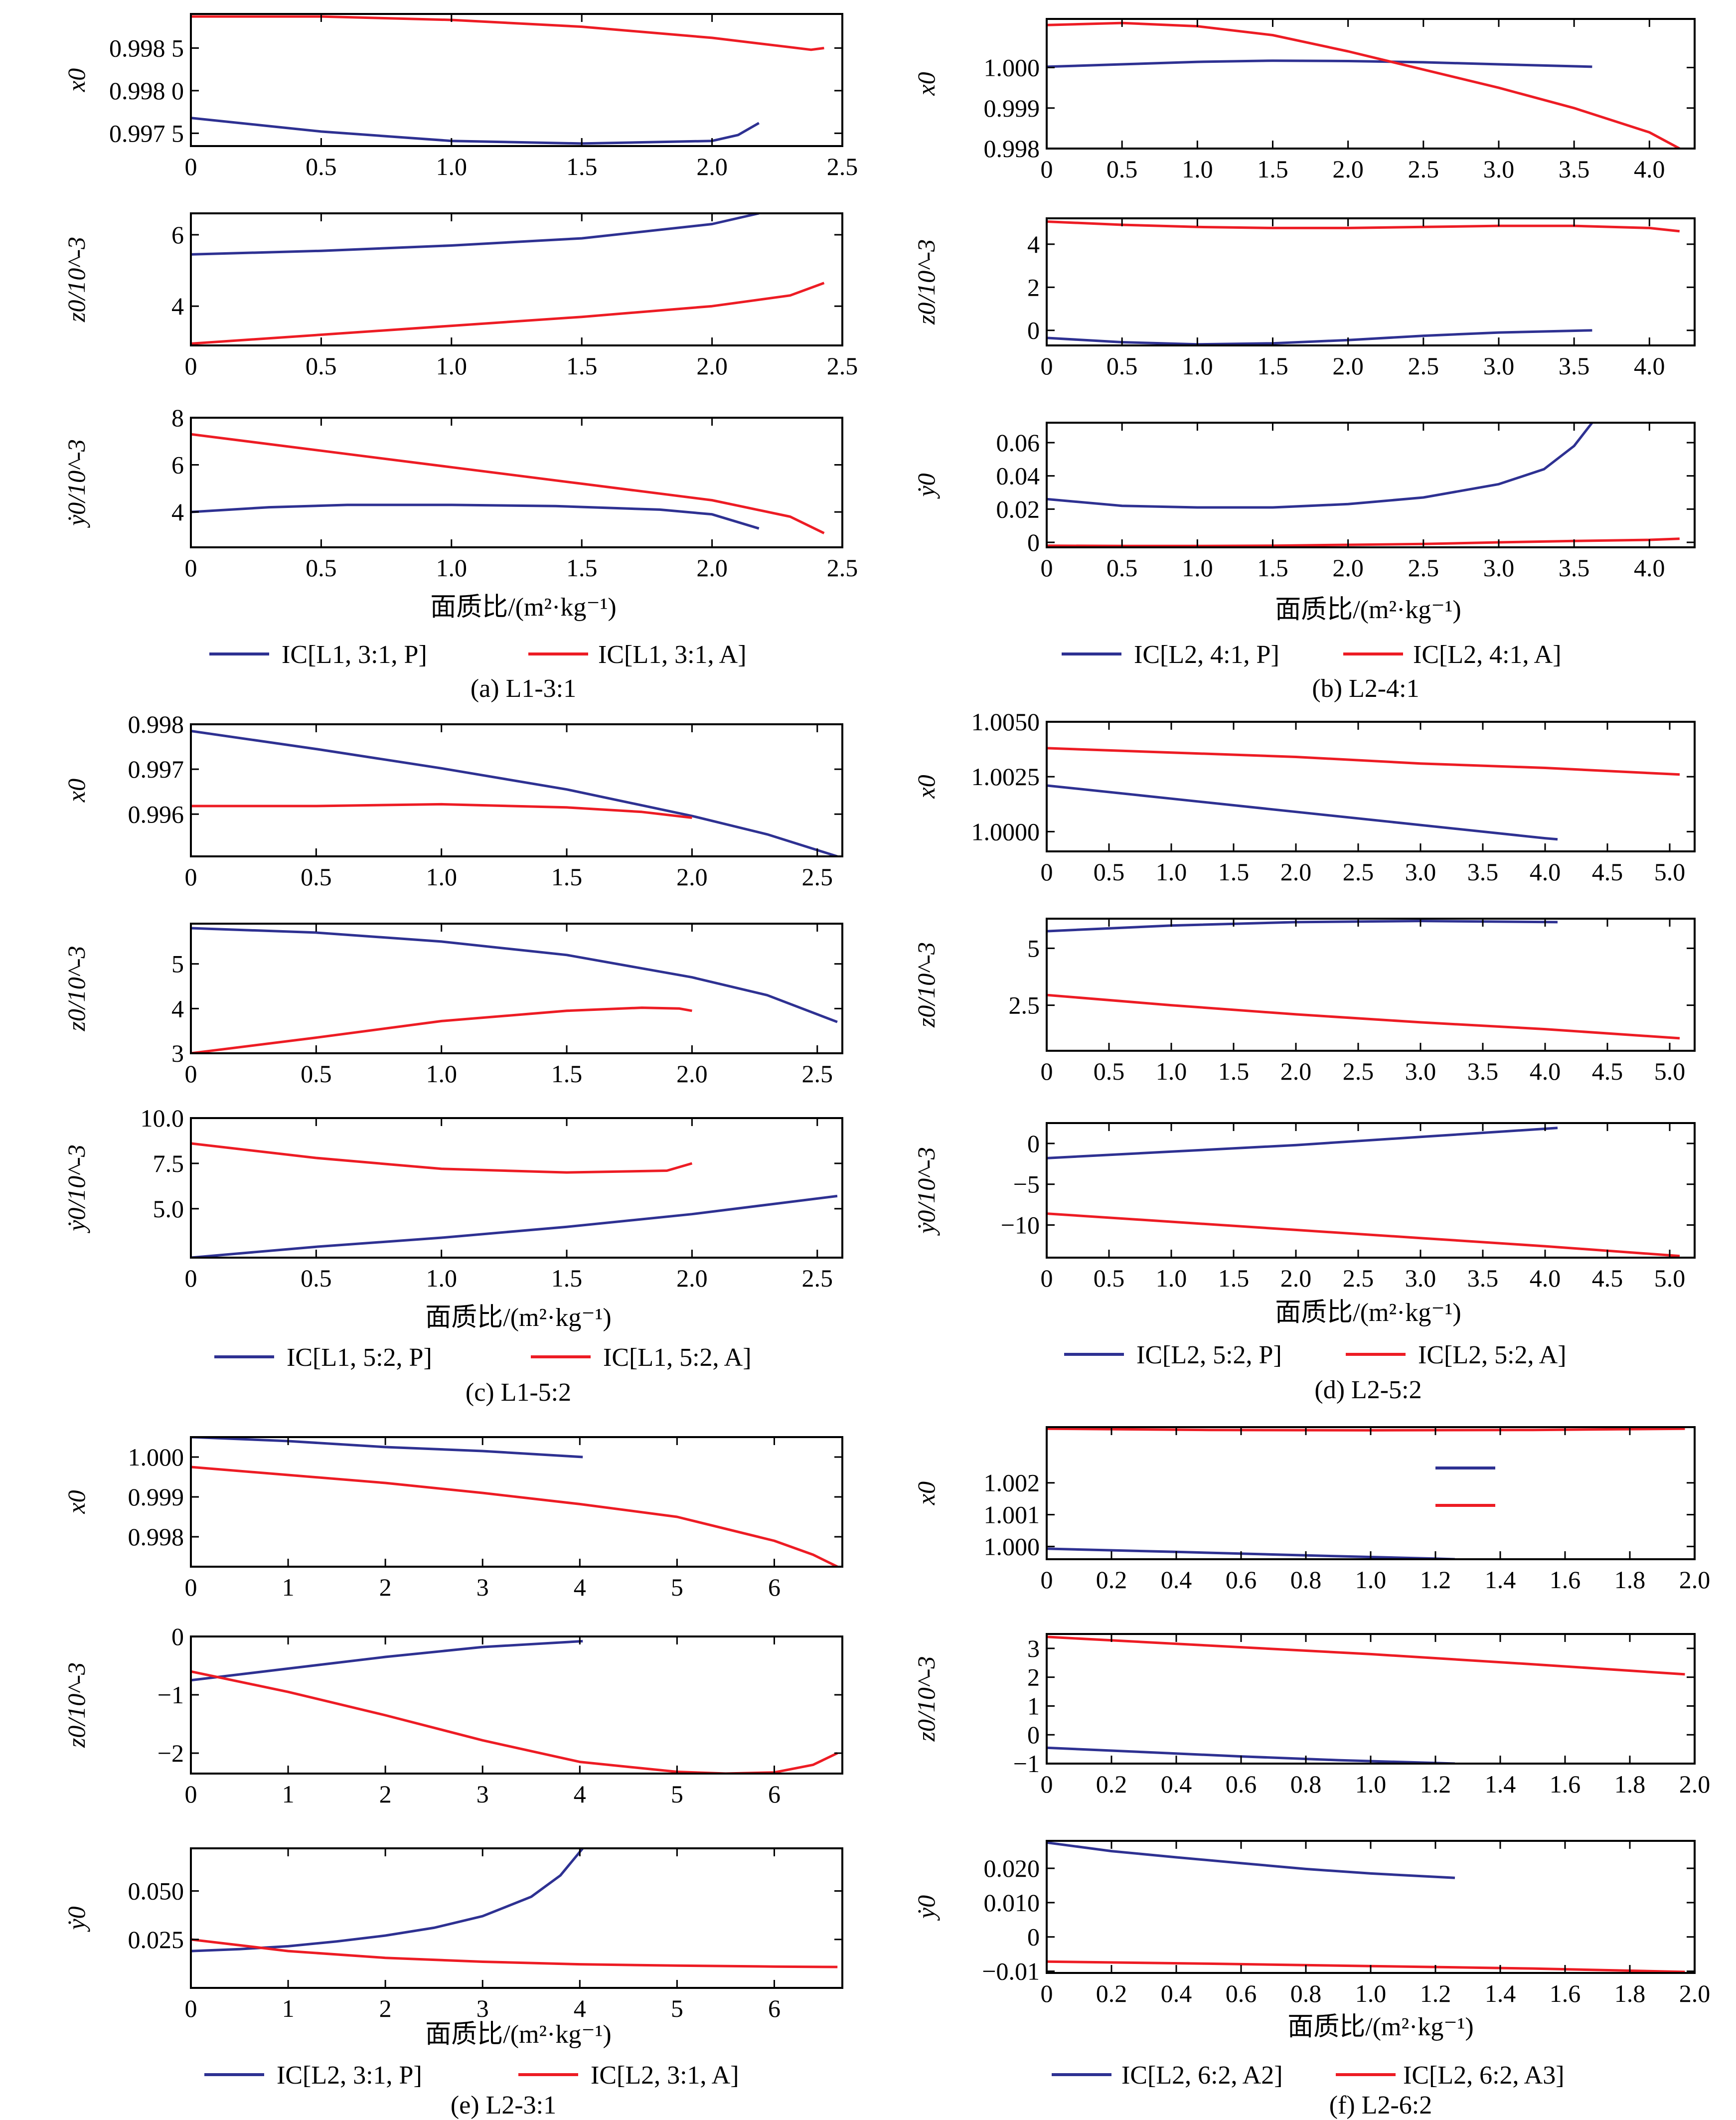 The width and height of the screenshot is (1736, 2120). I want to click on x-tick-label: 5, so click(677, 1794).